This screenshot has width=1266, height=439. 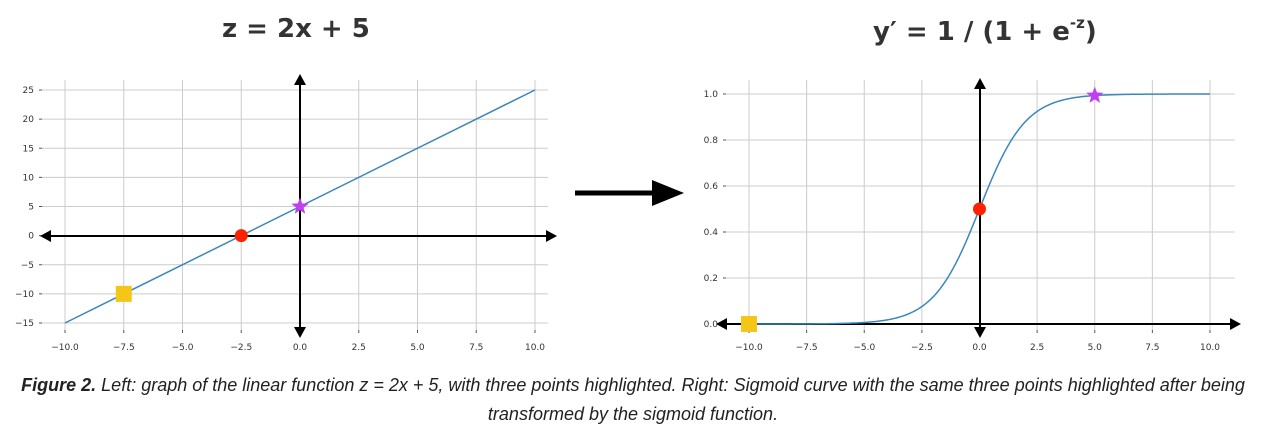 What do you see at coordinates (27, 266) in the screenshot?
I see `y-tick-label: −5` at bounding box center [27, 266].